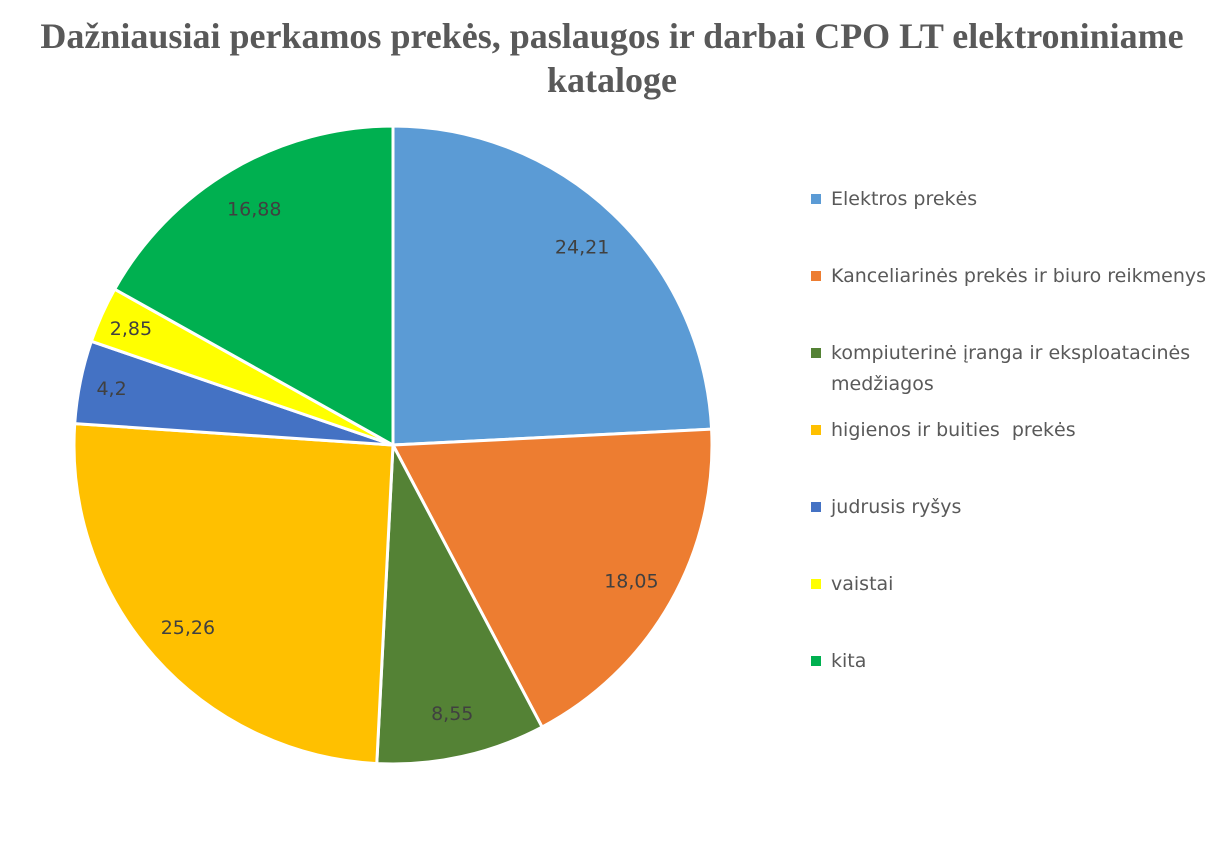 The width and height of the screenshot is (1224, 858). I want to click on data-label: 24,21, so click(582, 247).